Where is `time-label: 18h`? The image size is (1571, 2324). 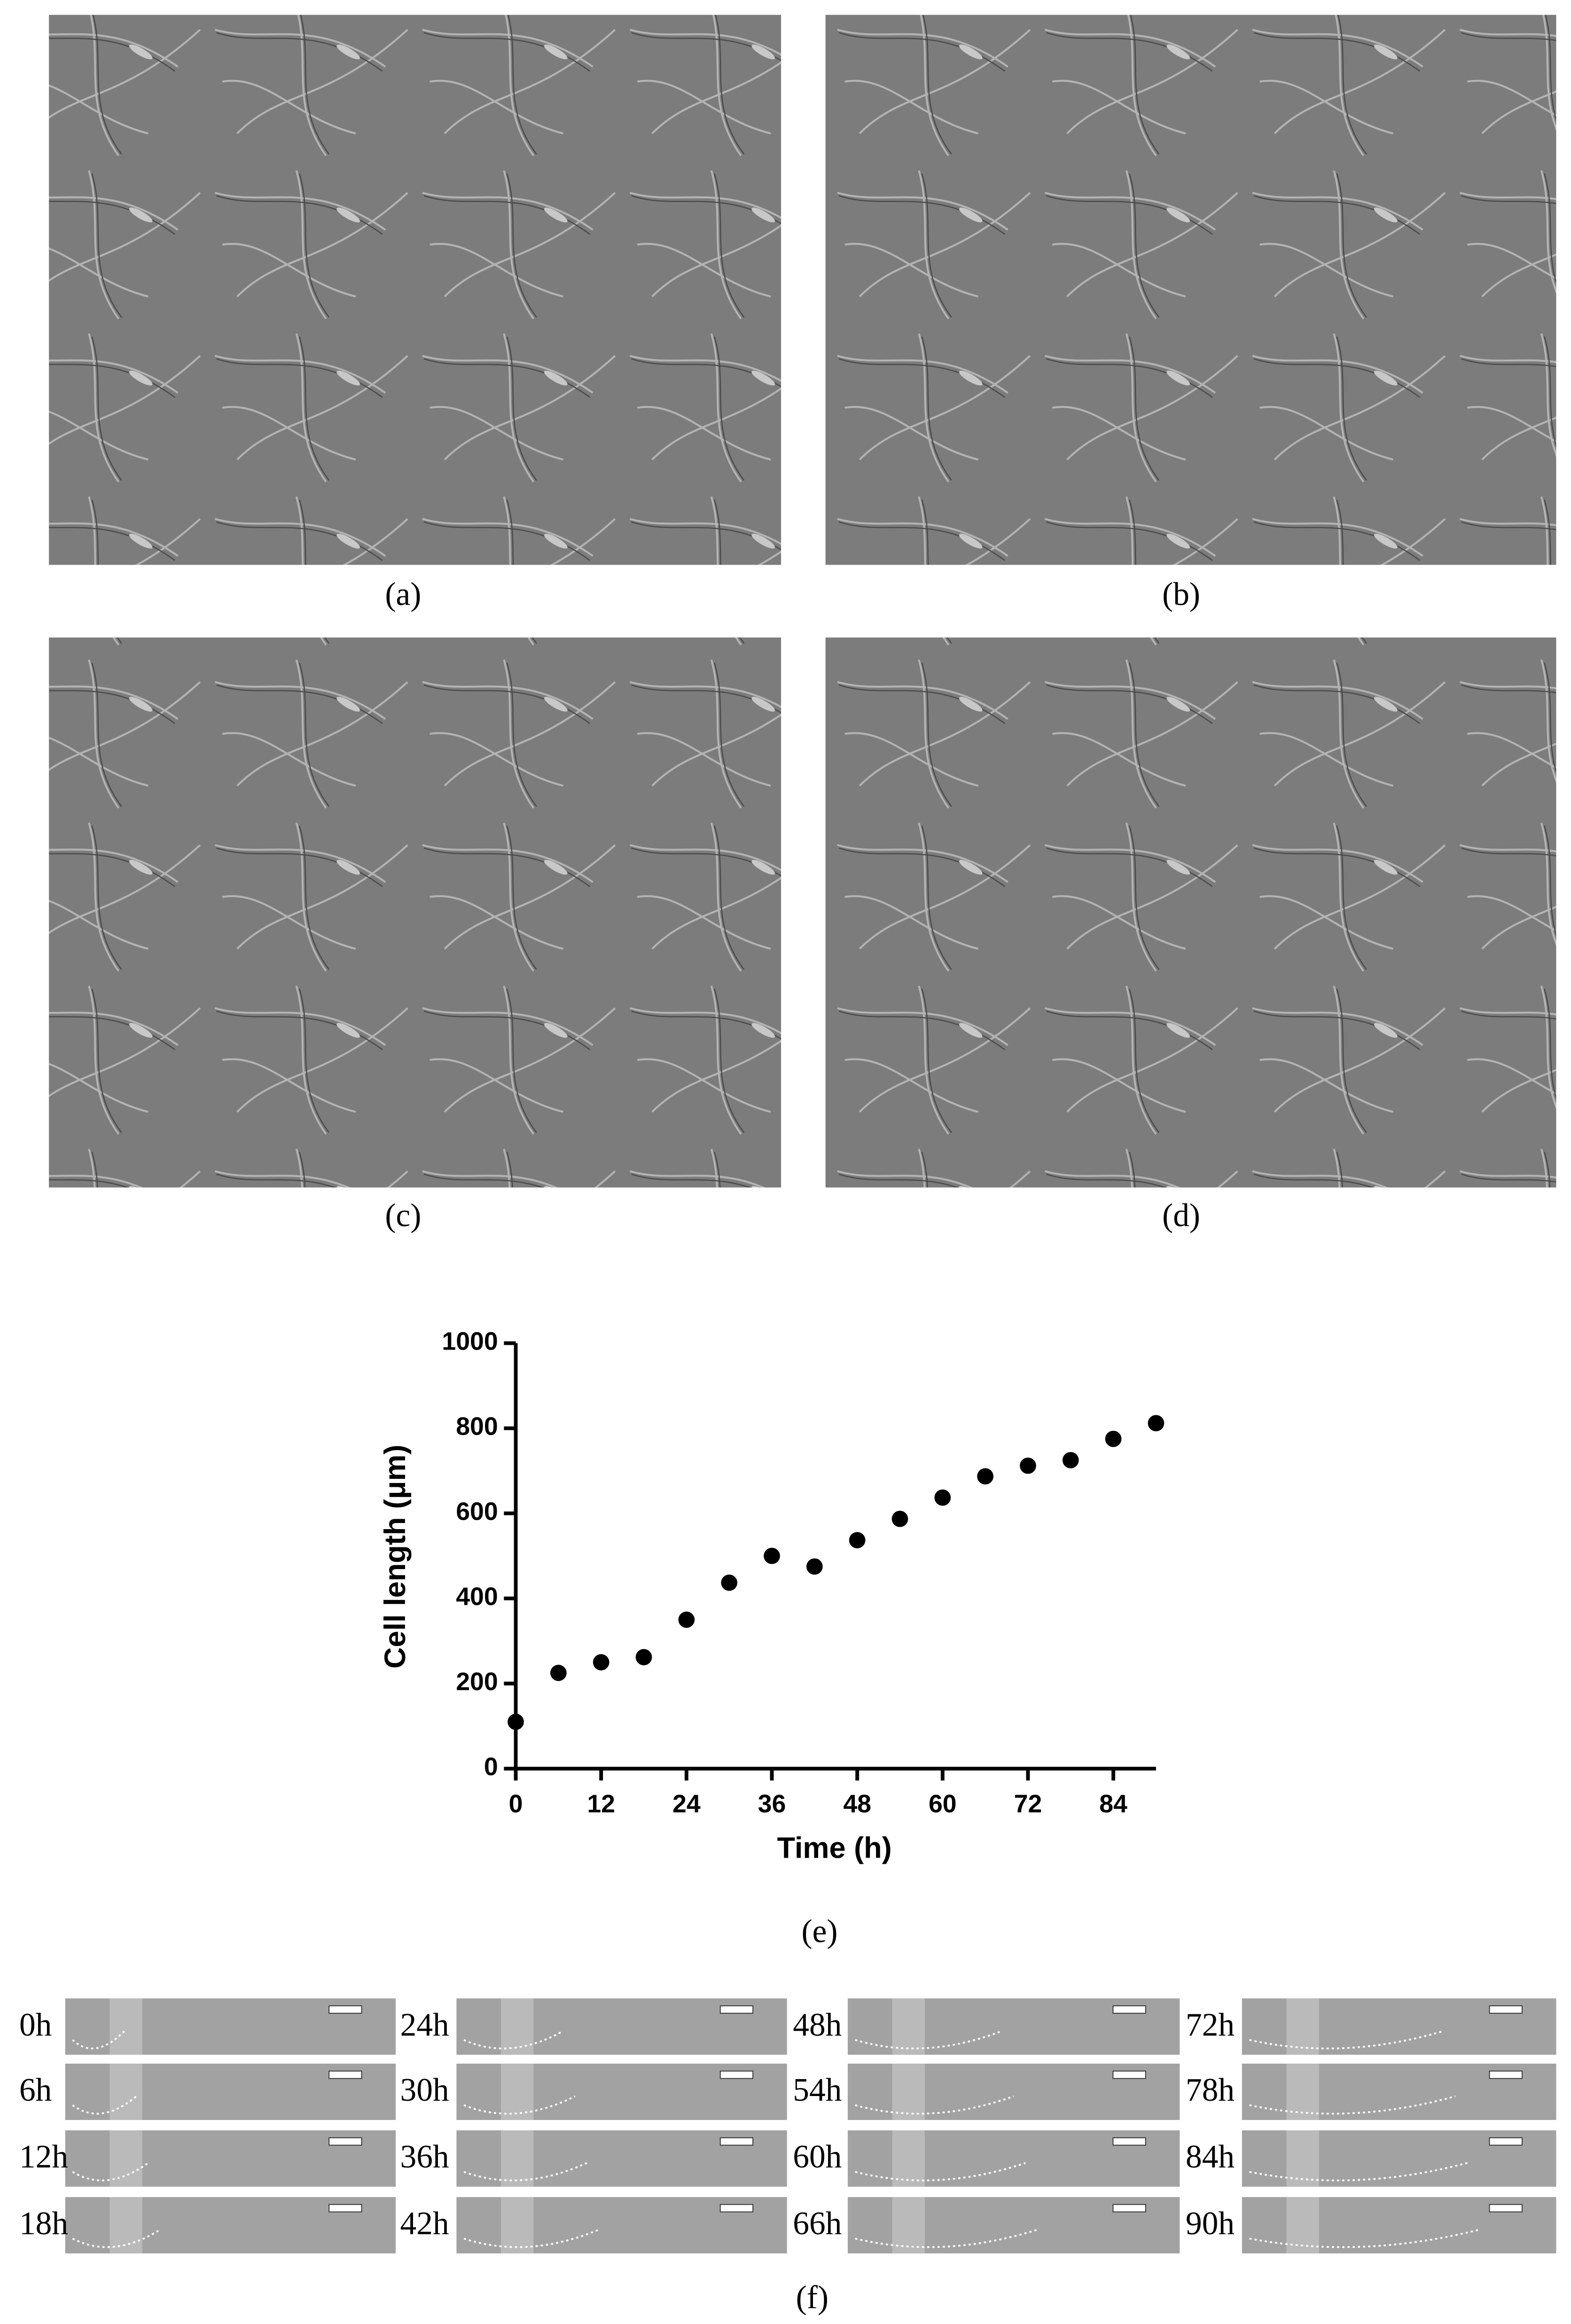
time-label: 18h is located at coordinates (43, 2224).